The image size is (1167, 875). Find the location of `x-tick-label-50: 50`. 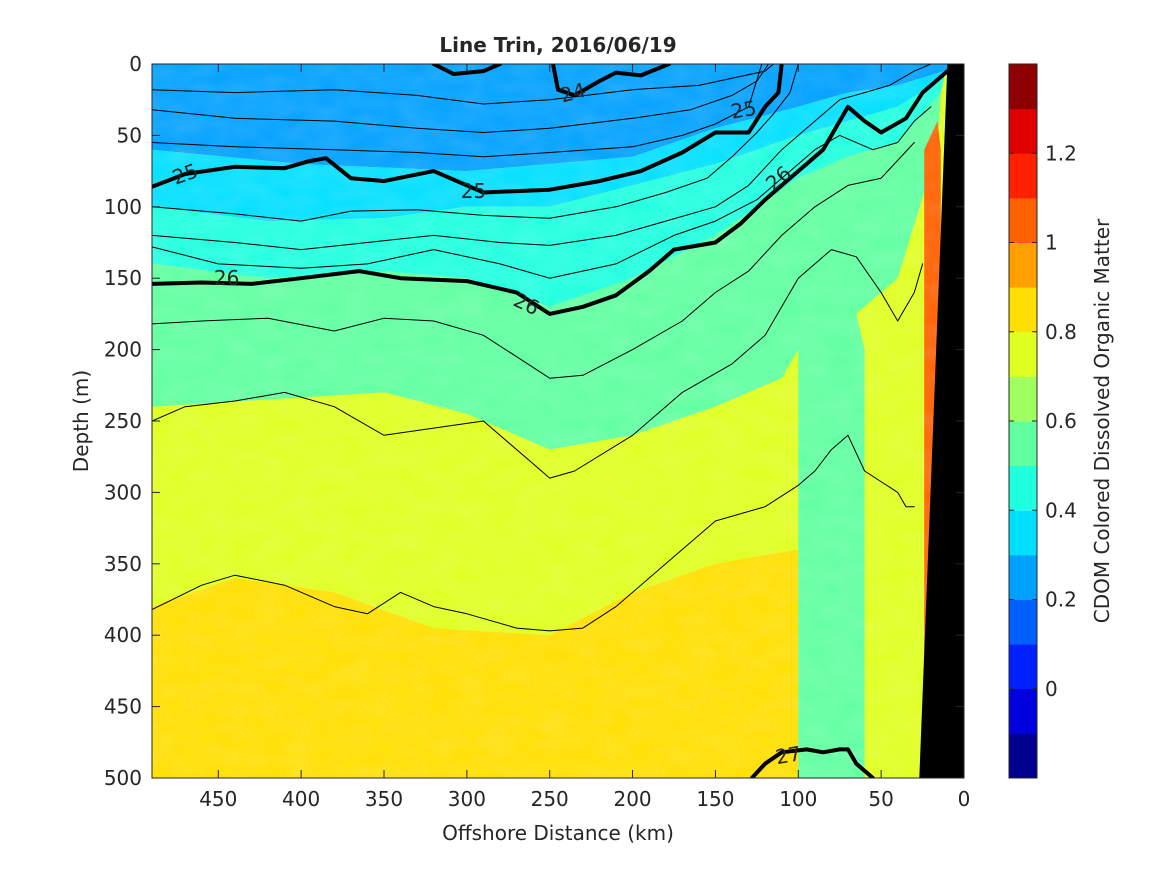

x-tick-label-50: 50 is located at coordinates (880, 799).